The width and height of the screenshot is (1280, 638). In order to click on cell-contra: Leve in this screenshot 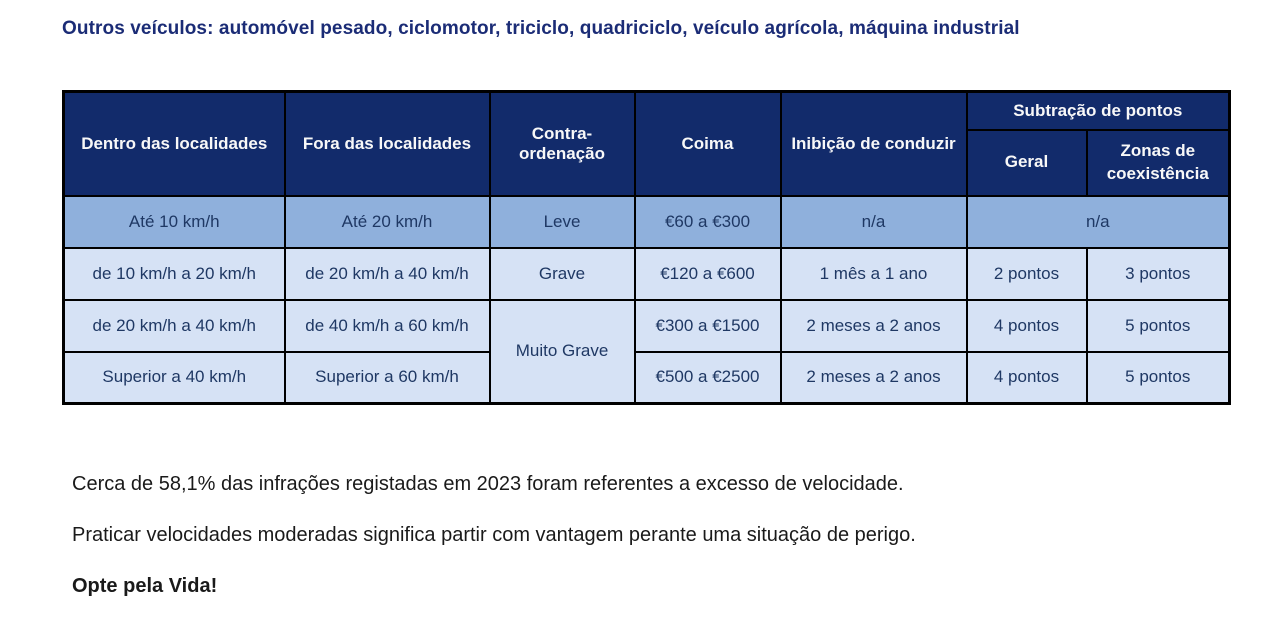, I will do `click(562, 221)`.